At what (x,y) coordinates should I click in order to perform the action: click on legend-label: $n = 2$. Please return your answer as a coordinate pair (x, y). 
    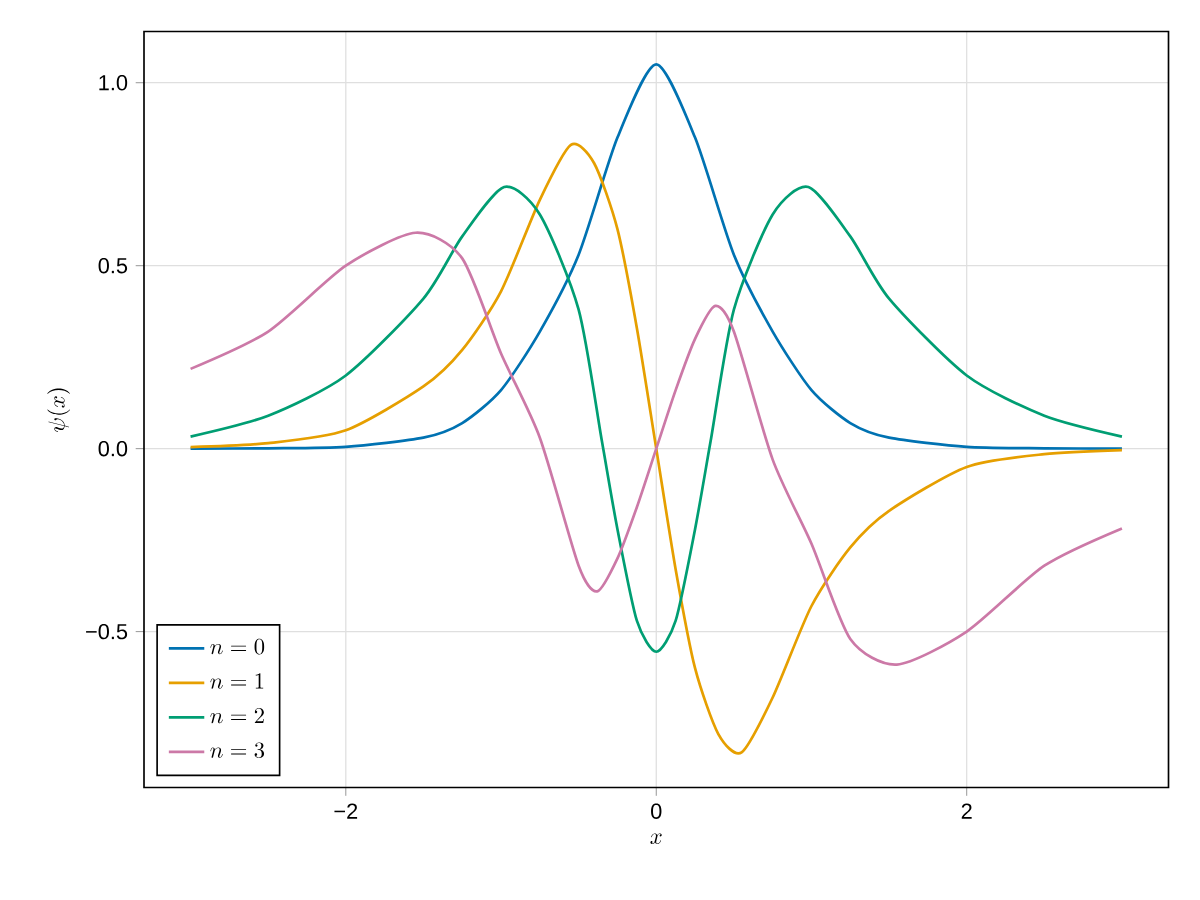
    Looking at the image, I should click on (237, 715).